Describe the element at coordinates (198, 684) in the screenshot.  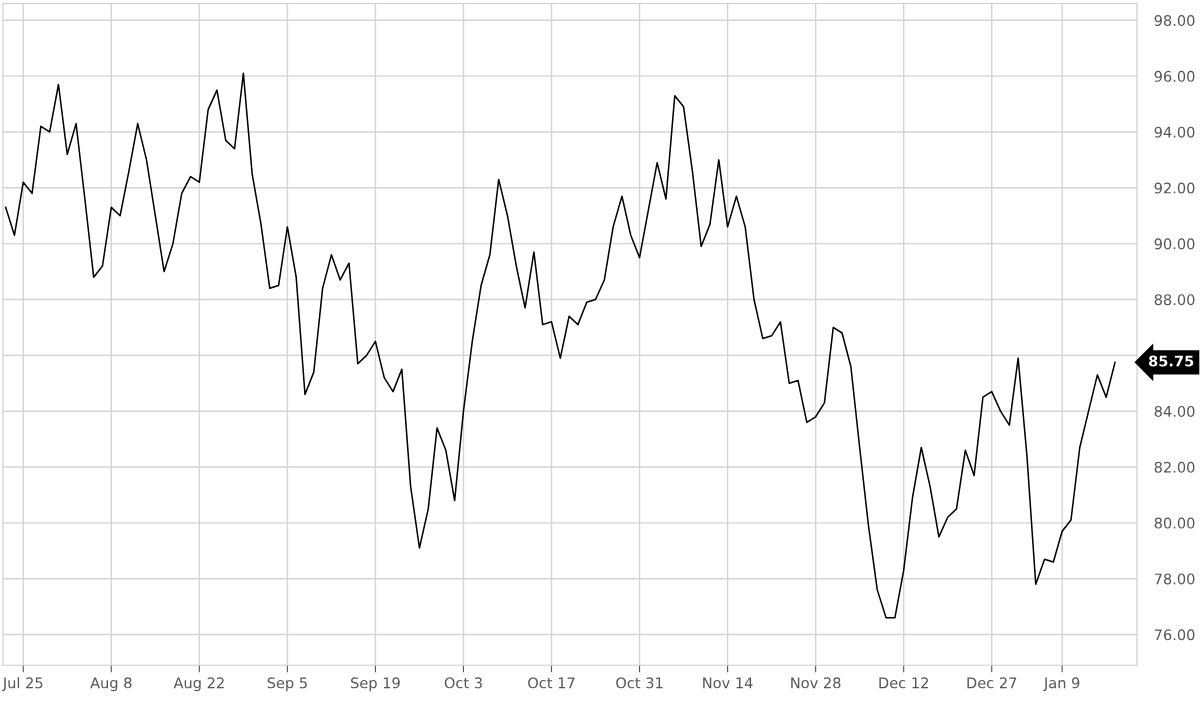
I see `x-tick-label: Aug 22` at that location.